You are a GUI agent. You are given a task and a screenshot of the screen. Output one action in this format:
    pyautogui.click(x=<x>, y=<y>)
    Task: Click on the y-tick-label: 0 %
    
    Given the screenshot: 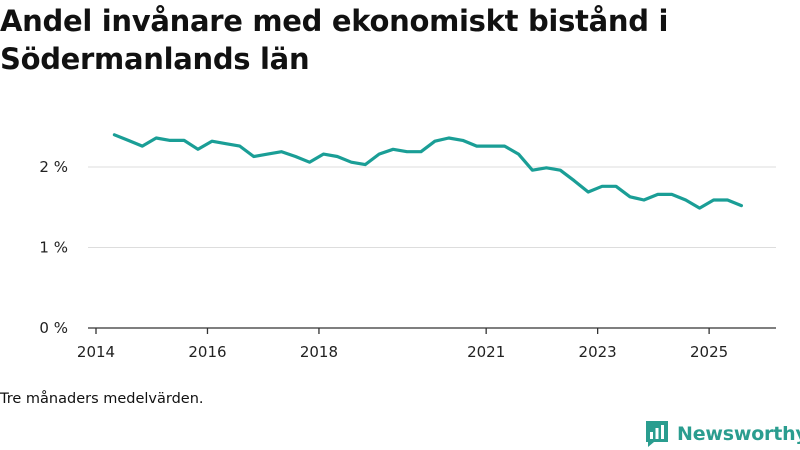 What is the action you would take?
    pyautogui.click(x=53, y=328)
    